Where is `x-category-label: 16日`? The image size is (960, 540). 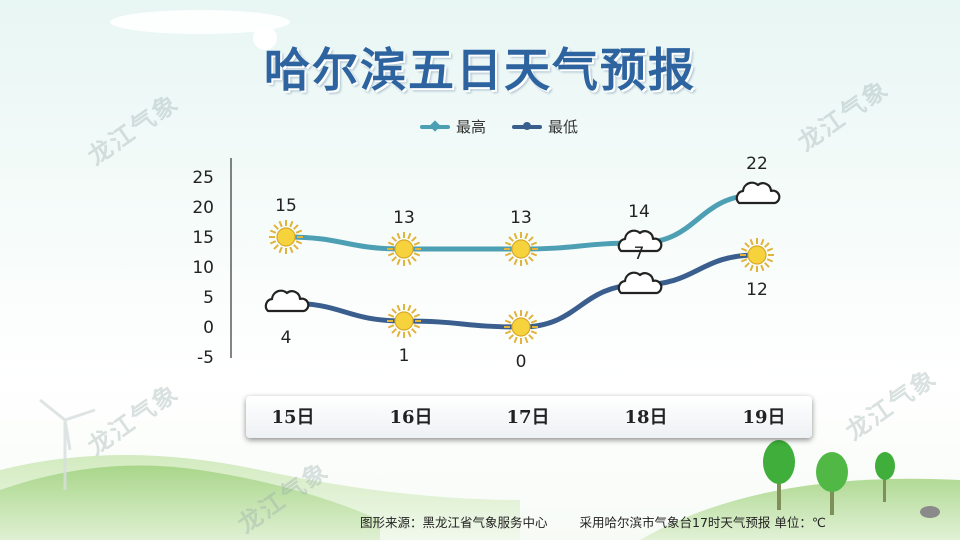
x-category-label: 16日 is located at coordinates (410, 417).